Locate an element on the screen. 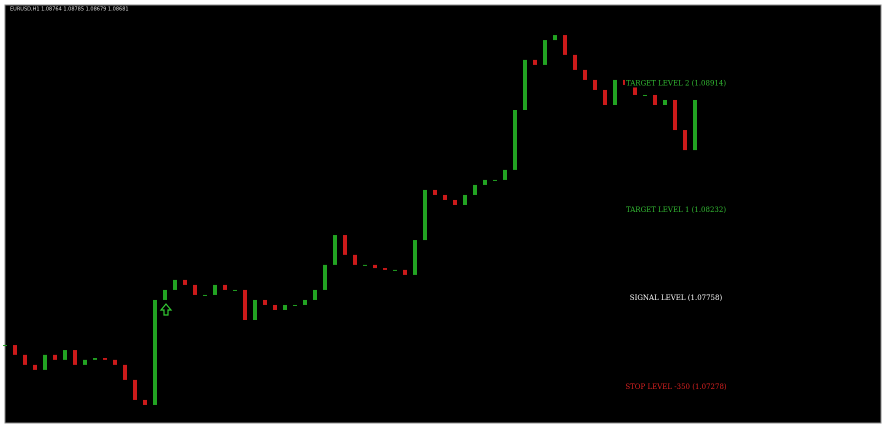 This screenshot has height=431, width=888. level-label: STOP LEVEL -350 (1.07278) is located at coordinates (676, 387).